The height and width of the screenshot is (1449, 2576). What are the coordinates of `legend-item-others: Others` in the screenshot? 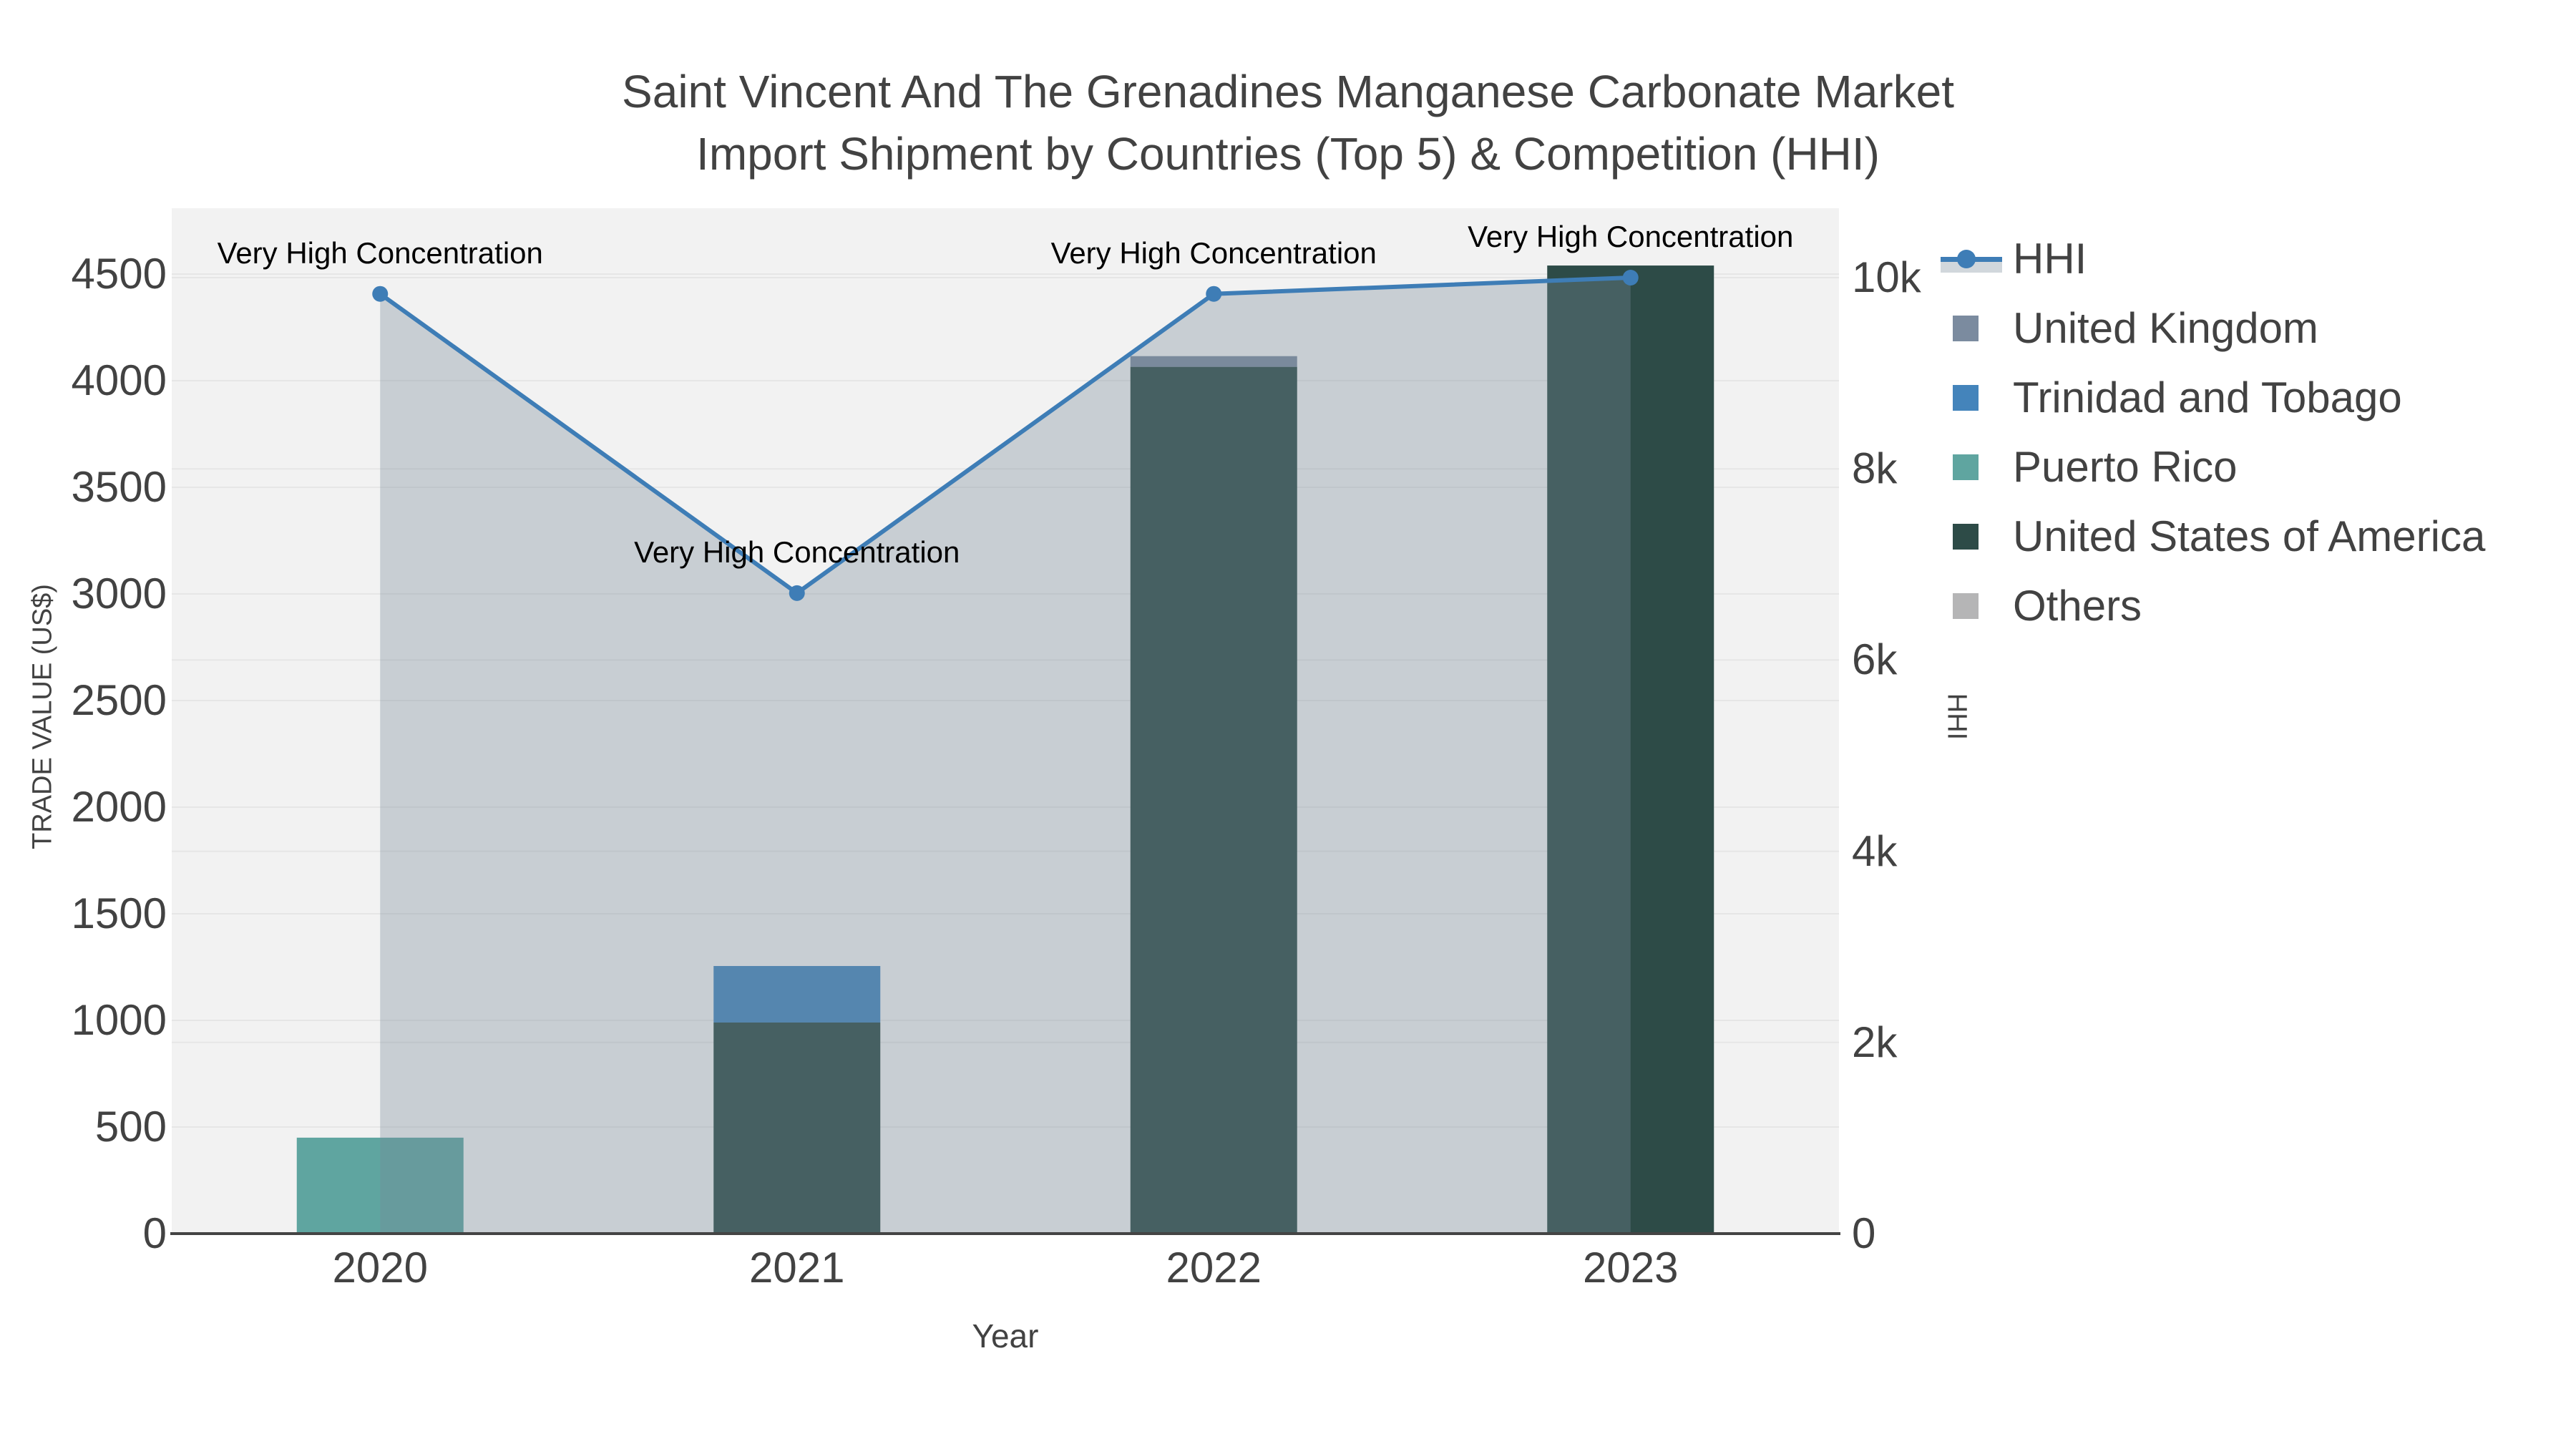 It's located at (2255, 606).